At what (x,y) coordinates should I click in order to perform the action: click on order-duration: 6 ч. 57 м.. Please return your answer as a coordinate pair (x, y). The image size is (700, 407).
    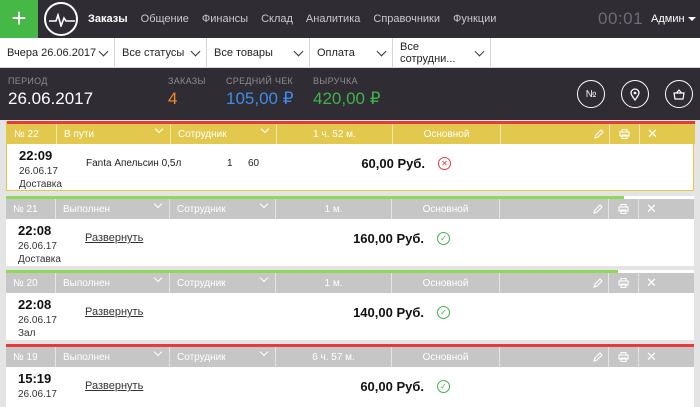
    Looking at the image, I should click on (334, 357).